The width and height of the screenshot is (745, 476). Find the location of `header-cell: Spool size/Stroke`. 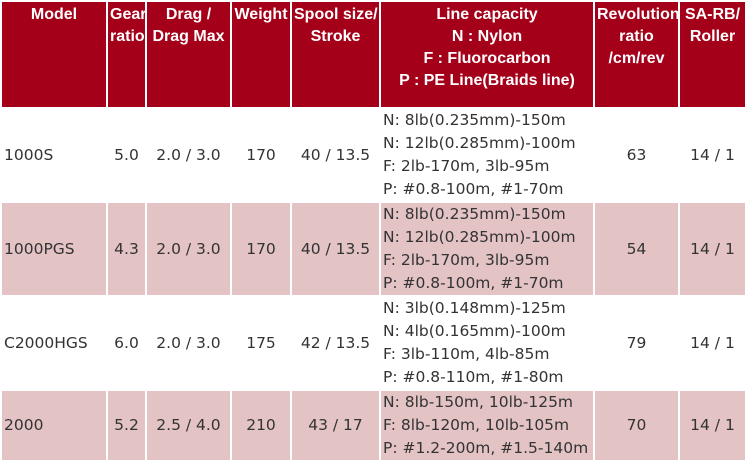

header-cell: Spool size/Stroke is located at coordinates (335, 54).